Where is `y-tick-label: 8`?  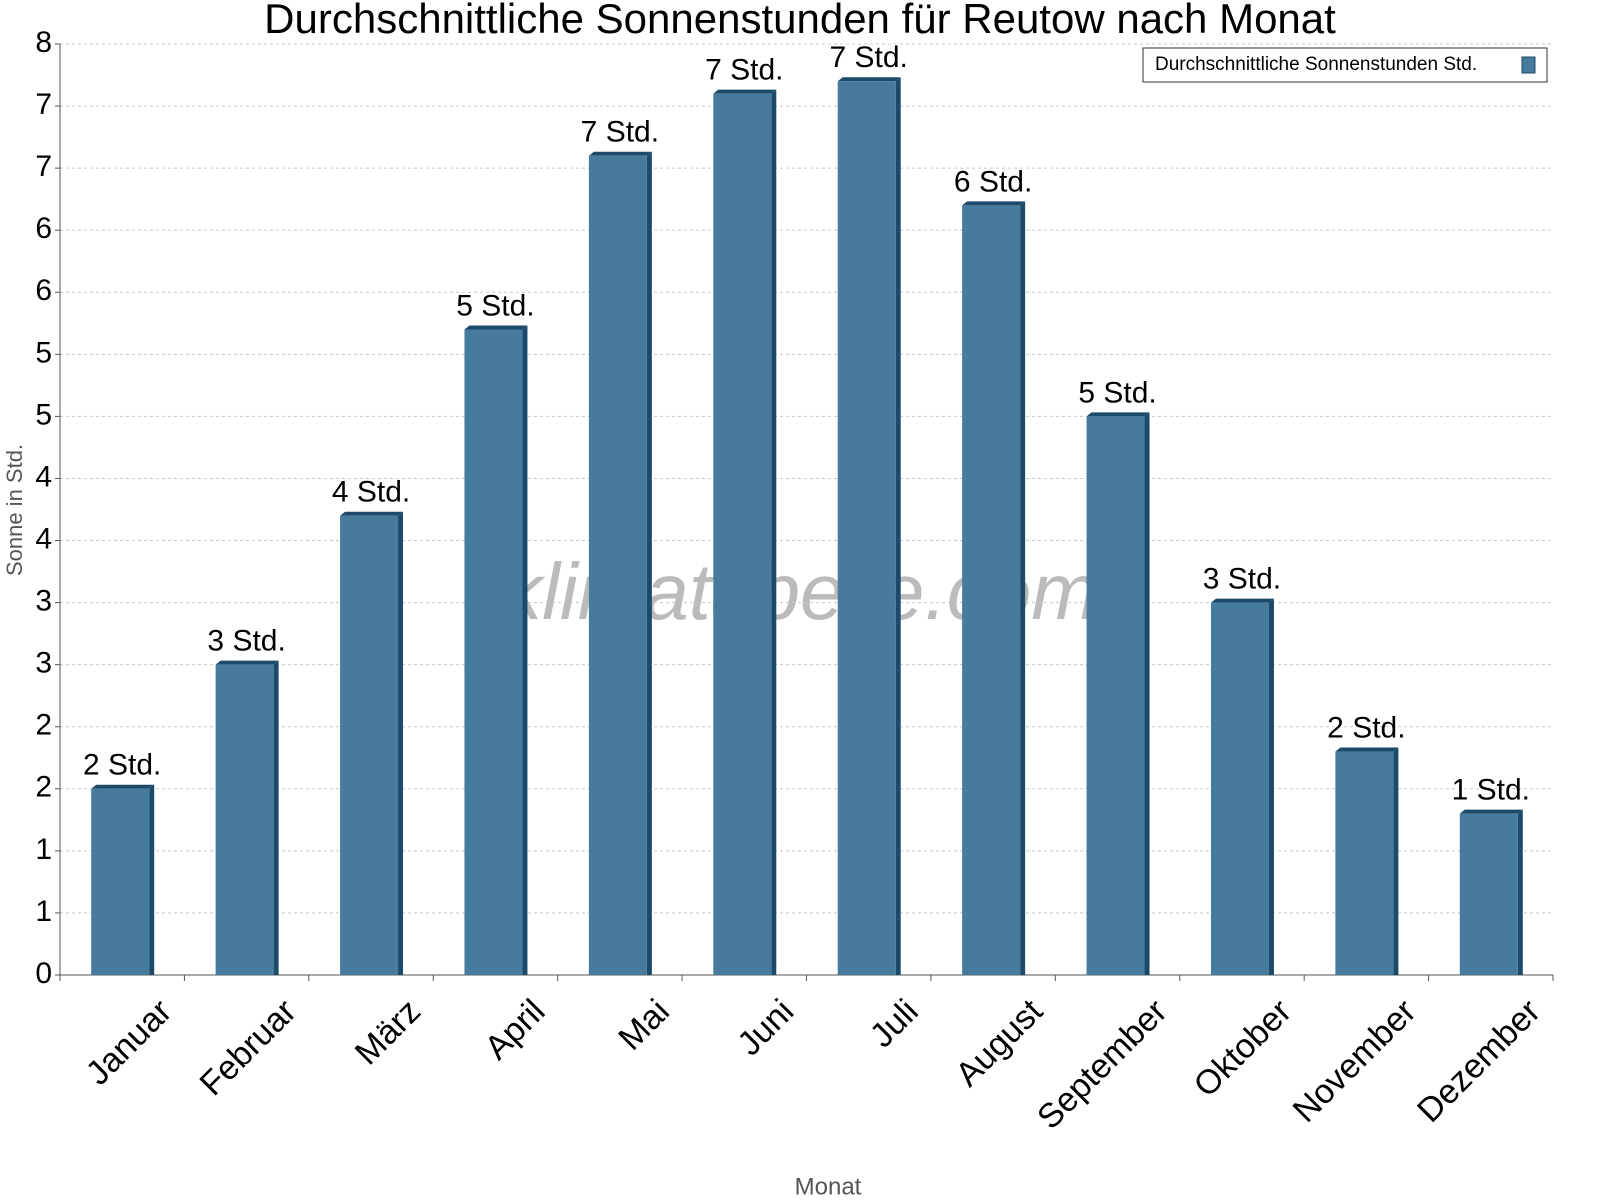 y-tick-label: 8 is located at coordinates (43, 42).